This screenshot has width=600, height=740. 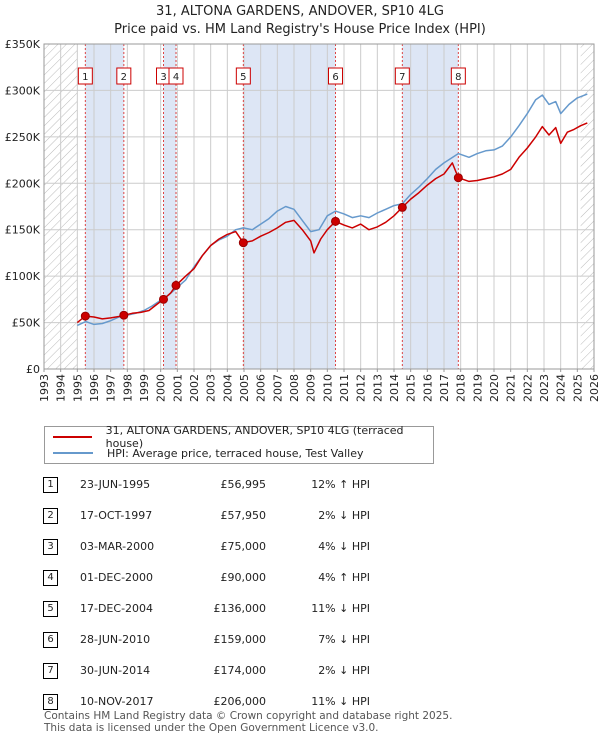 I want to click on sale-date: 23-JUN-1995, so click(x=115, y=484).